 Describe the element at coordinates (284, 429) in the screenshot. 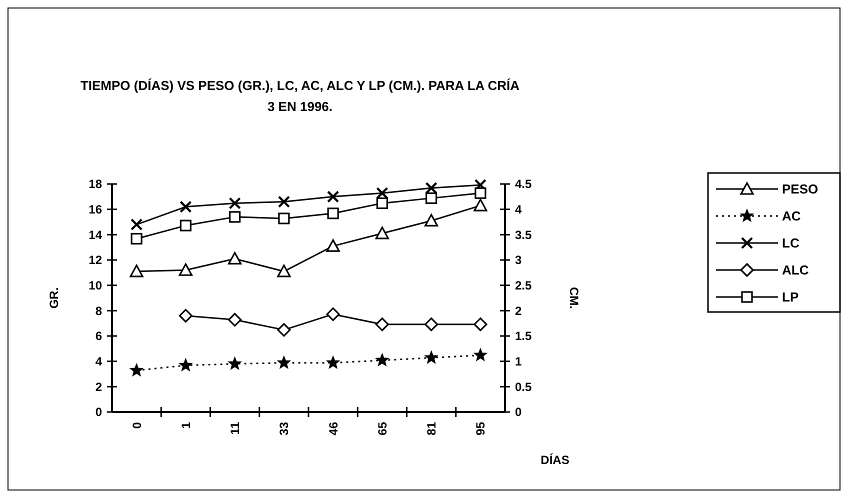

I see `x-tick-label: 33` at that location.